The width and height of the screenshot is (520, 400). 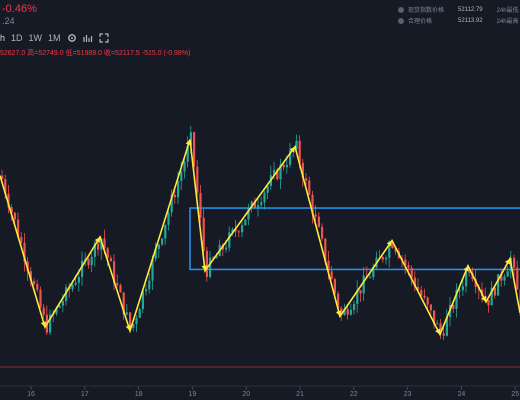 What do you see at coordinates (35, 38) in the screenshot?
I see `timeframe-1w: 1W` at bounding box center [35, 38].